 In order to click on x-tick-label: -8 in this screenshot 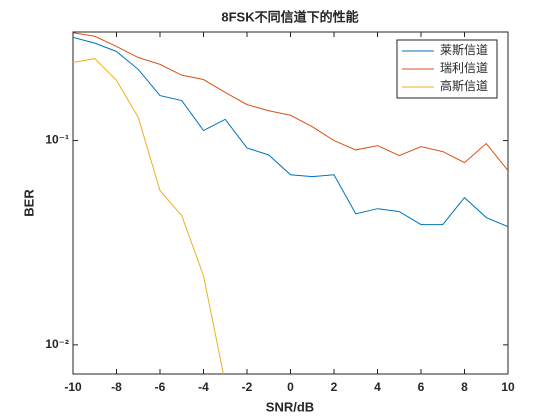, I will do `click(116, 387)`.